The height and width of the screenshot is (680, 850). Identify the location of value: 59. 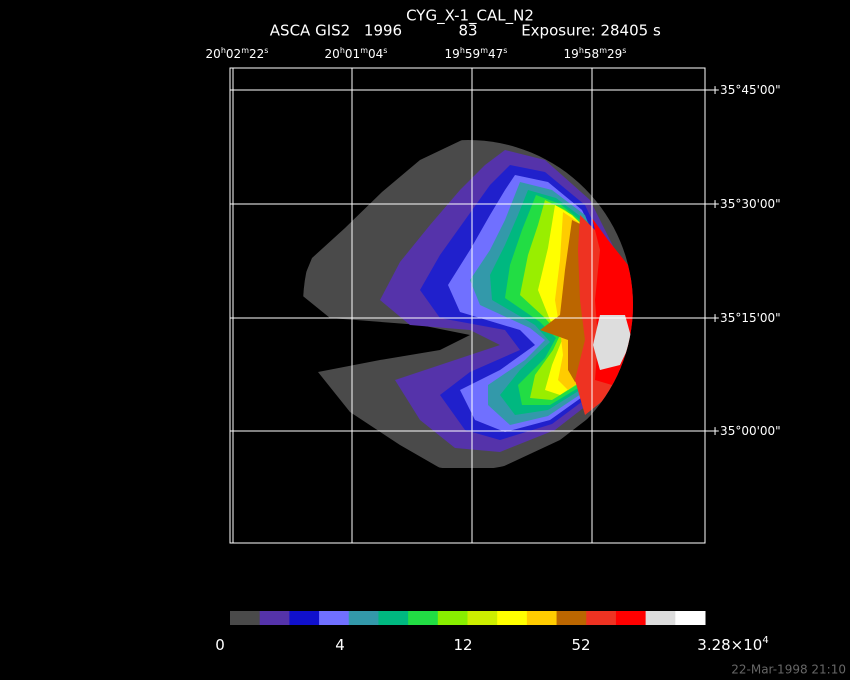
(472, 54).